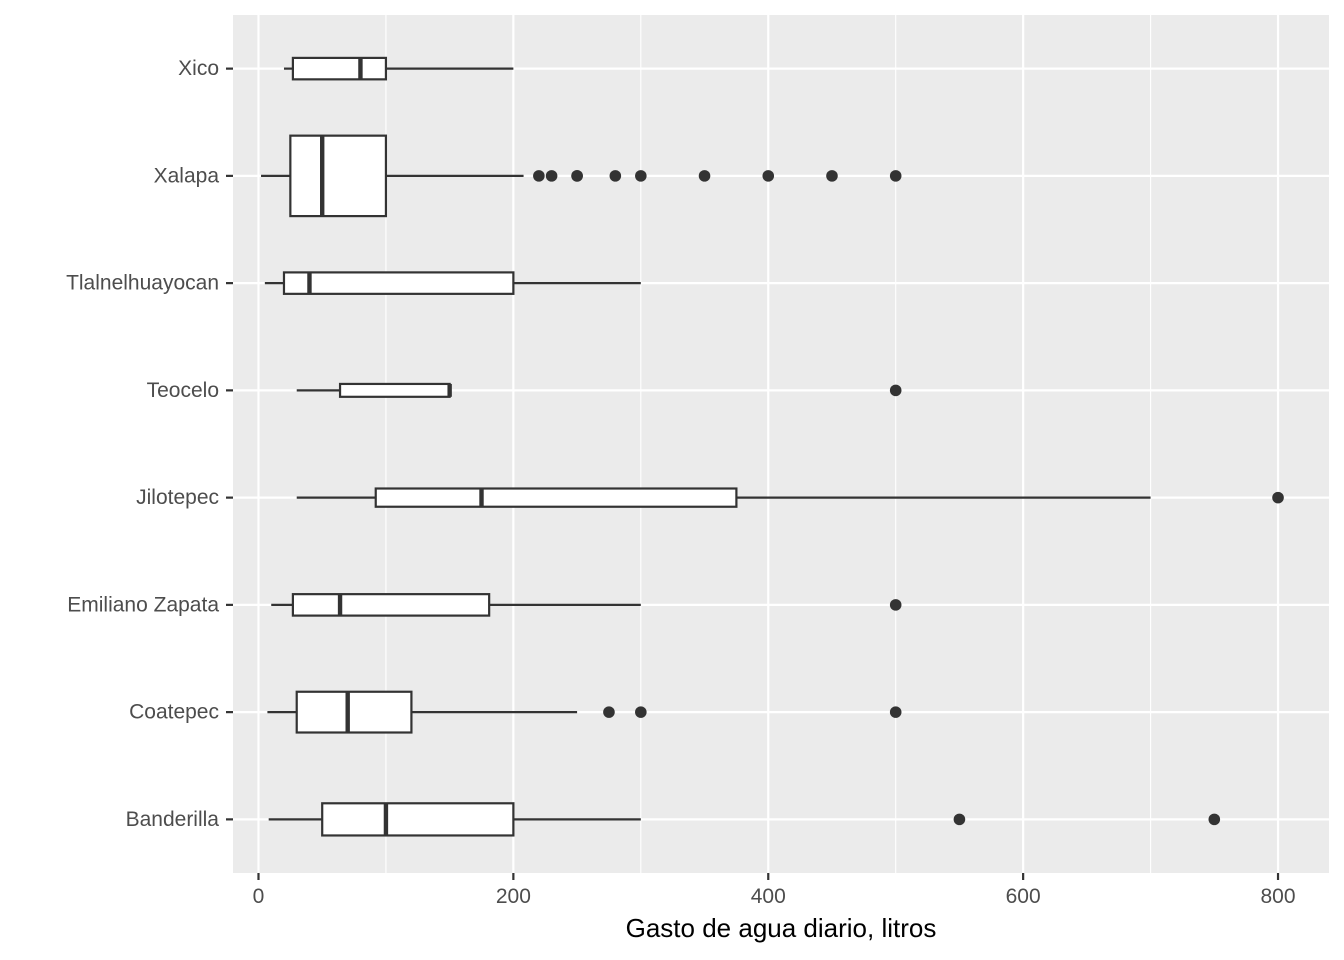 This screenshot has height=960, width=1344. Describe the element at coordinates (187, 175) in the screenshot. I see `y-tick-label-xalapa: Xalapa` at that location.